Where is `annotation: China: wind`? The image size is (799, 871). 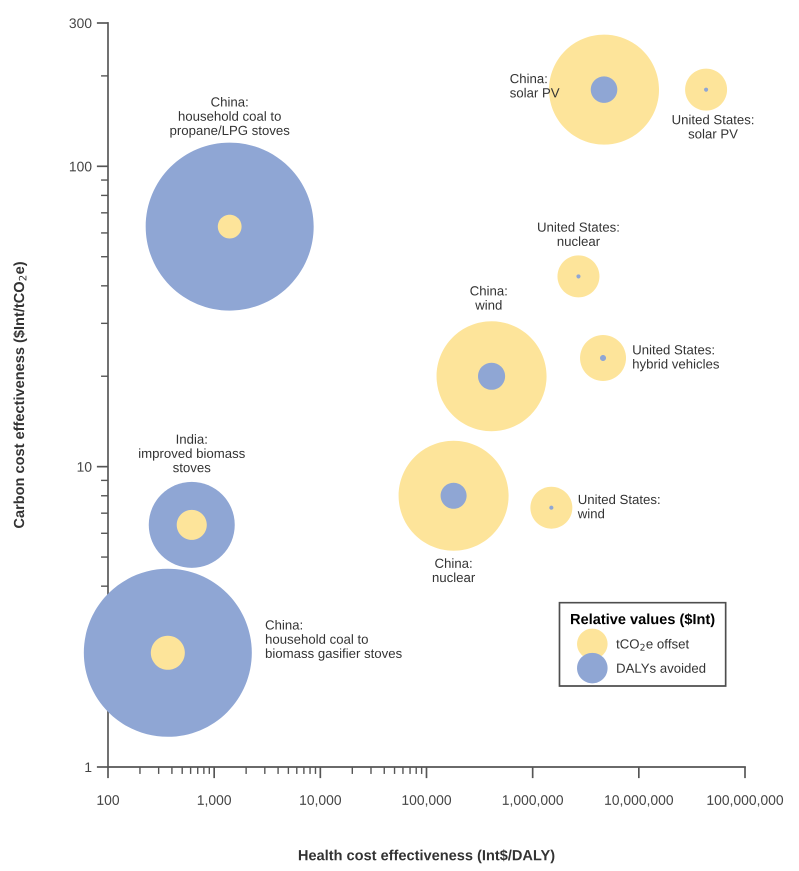
annotation: China: wind is located at coordinates (488, 298).